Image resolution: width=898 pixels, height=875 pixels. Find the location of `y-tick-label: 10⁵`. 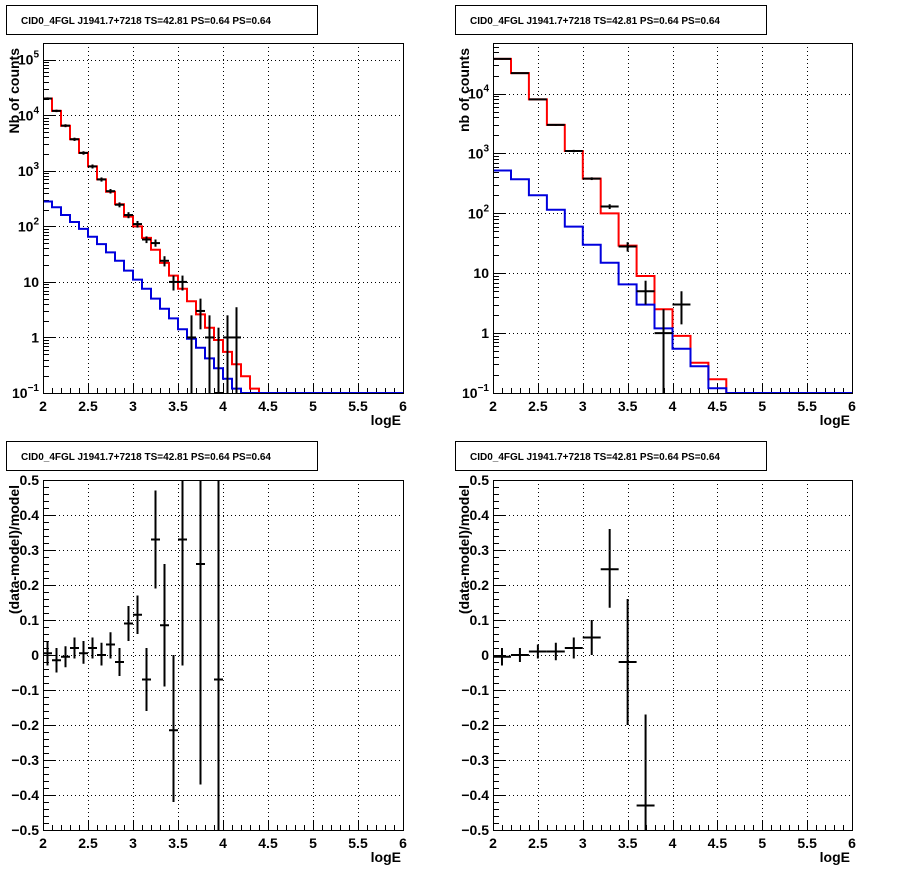

y-tick-label: 10⁵ is located at coordinates (29, 59).